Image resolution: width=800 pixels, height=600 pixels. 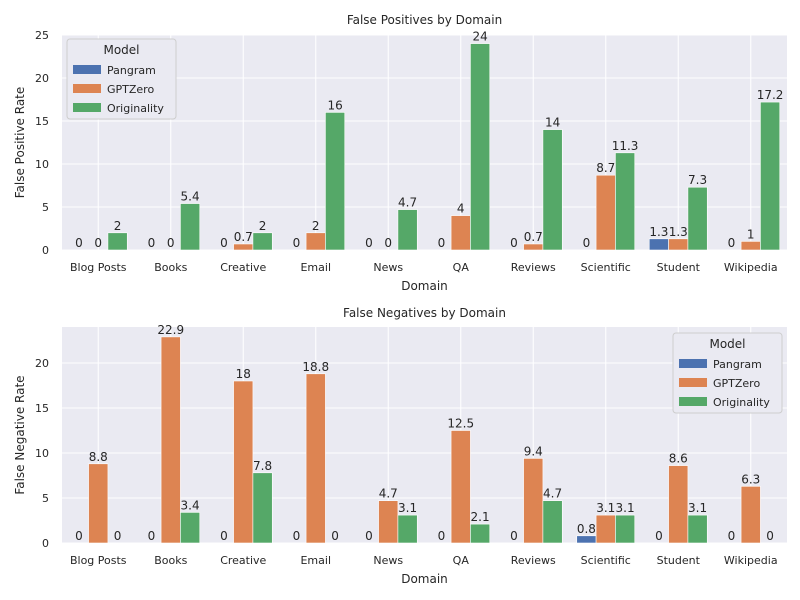 What do you see at coordinates (678, 232) in the screenshot?
I see `bar-value-label: 1.3` at bounding box center [678, 232].